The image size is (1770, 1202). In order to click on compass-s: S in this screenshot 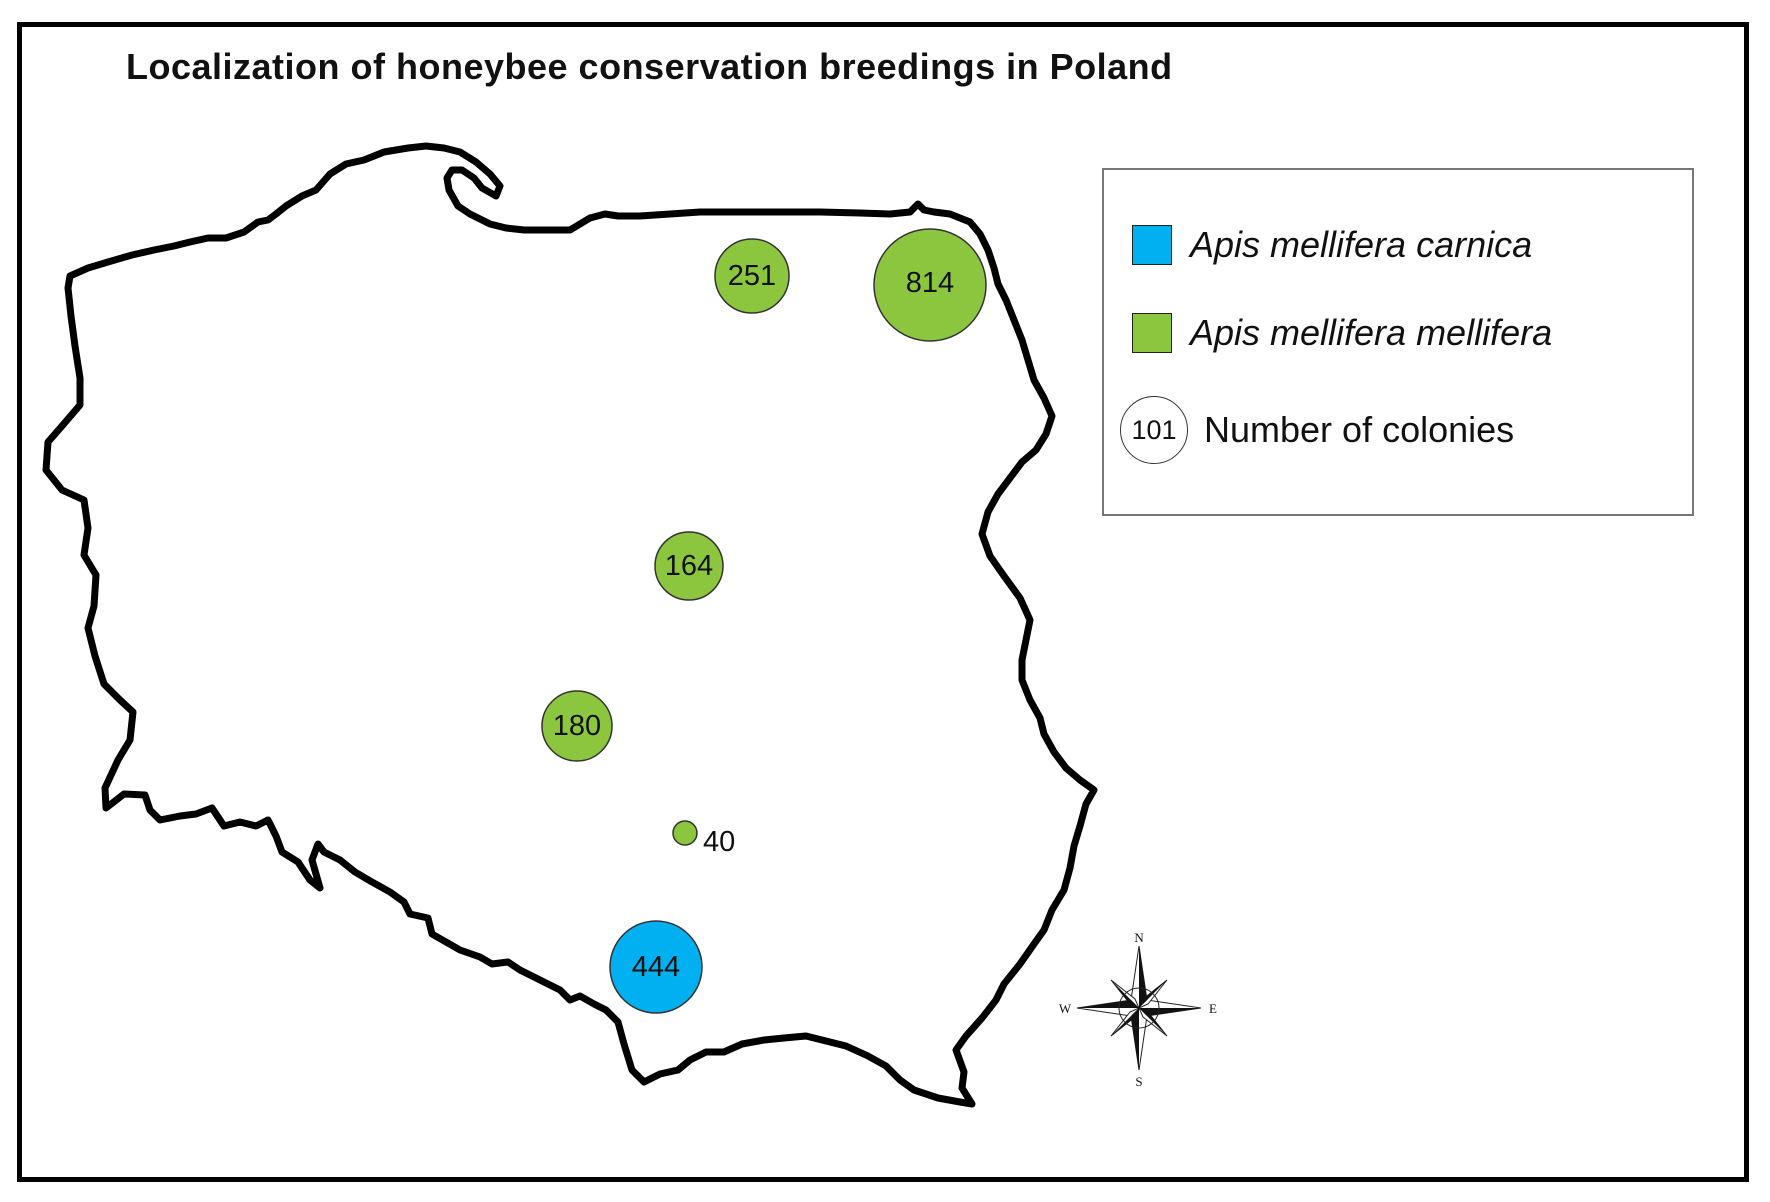, I will do `click(1138, 1081)`.